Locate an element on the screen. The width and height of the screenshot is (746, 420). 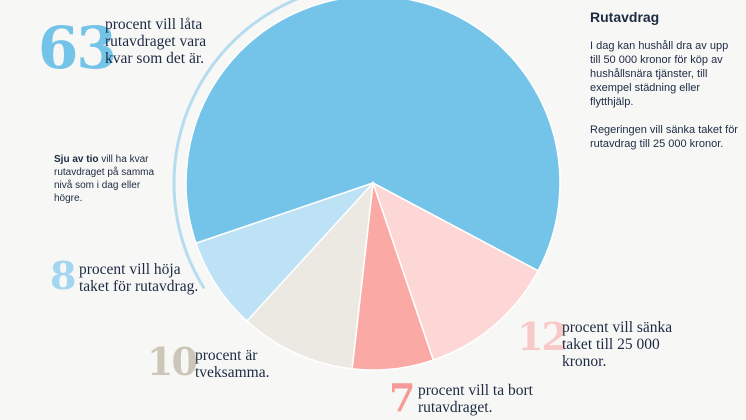
value-10: 10 is located at coordinates (172, 361).